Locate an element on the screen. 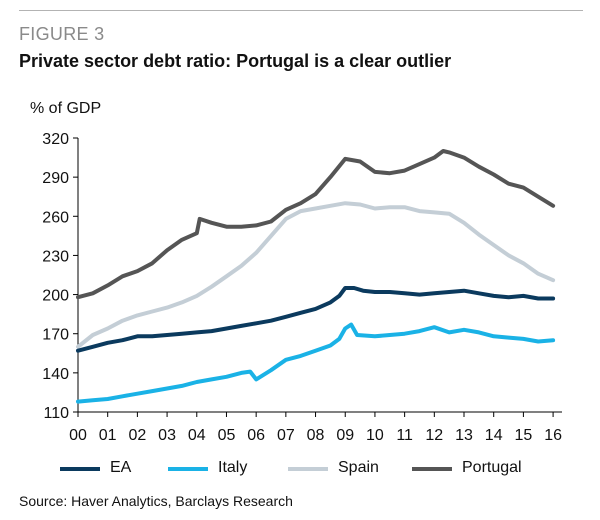  y-tick-label-200: 200 is located at coordinates (55, 296).